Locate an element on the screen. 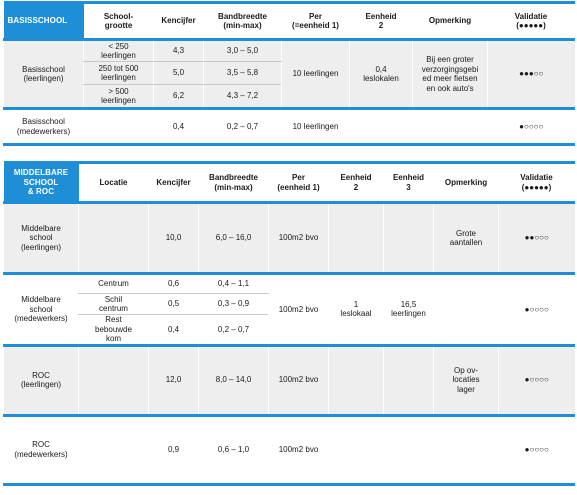 The height and width of the screenshot is (495, 577). table-row: 250 tot 500 leerlingen 5,0 3,5 – 5,8 is located at coordinates (289, 73).